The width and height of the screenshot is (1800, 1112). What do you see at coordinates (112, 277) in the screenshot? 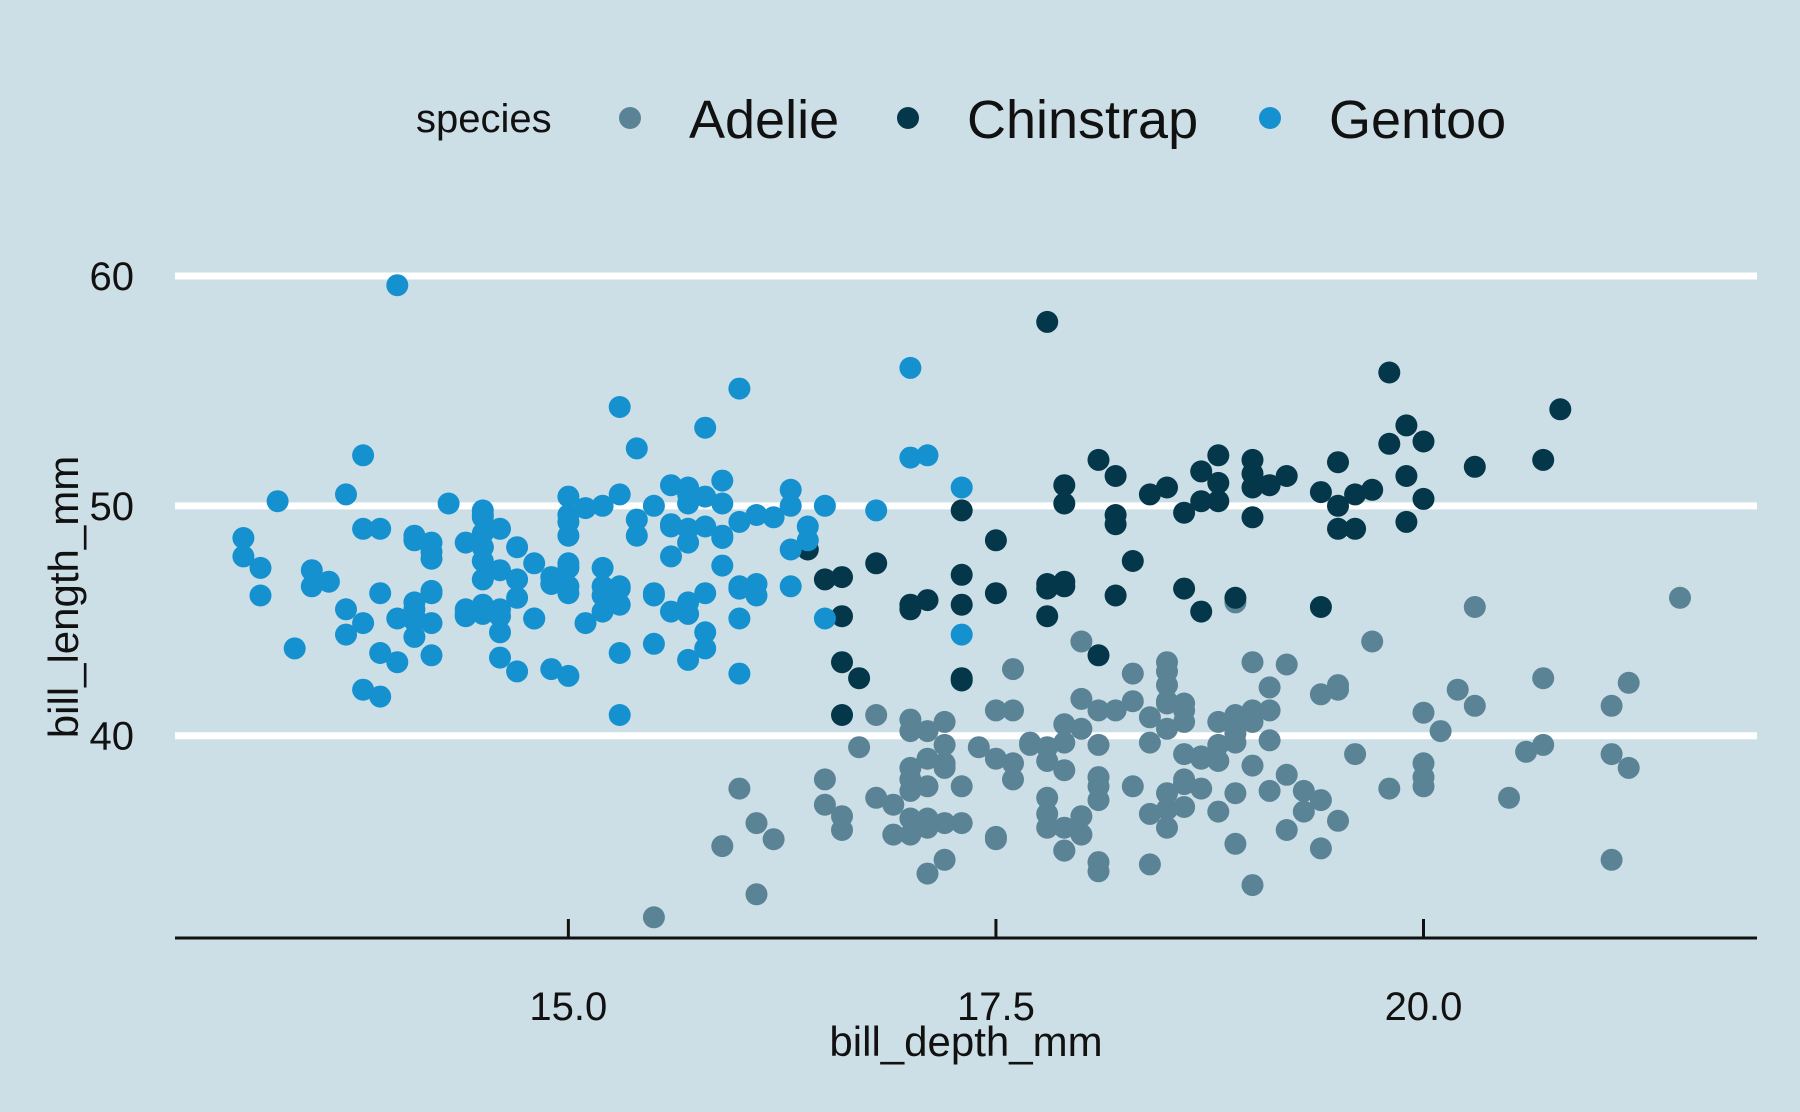
I see `y-tick-label: 60` at bounding box center [112, 277].